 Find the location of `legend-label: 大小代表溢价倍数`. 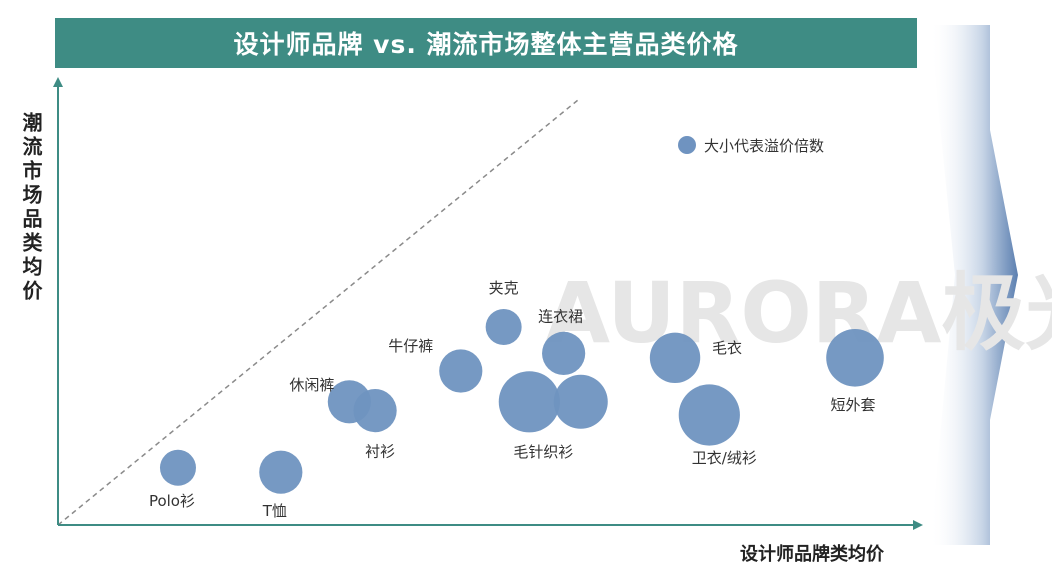

legend-label: 大小代表溢价倍数 is located at coordinates (764, 146).